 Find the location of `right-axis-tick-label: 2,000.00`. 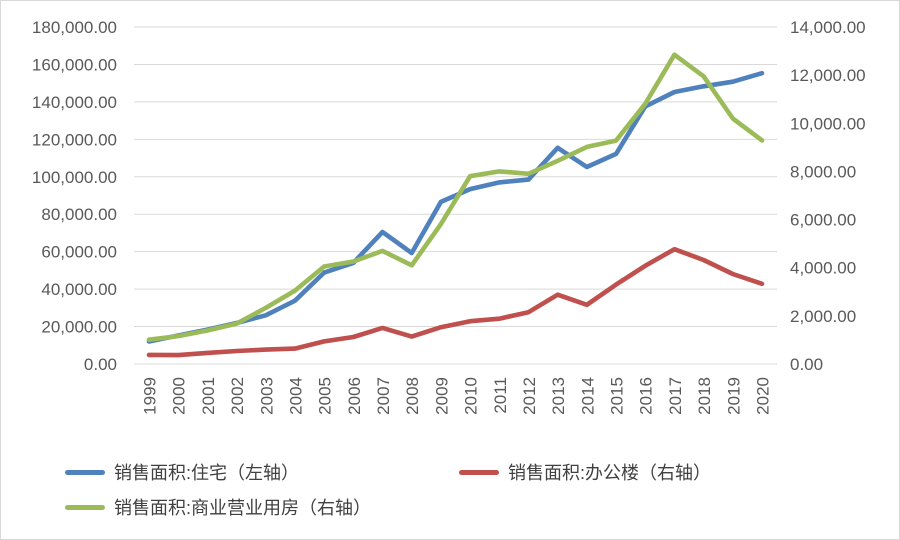

right-axis-tick-label: 2,000.00 is located at coordinates (823, 316).